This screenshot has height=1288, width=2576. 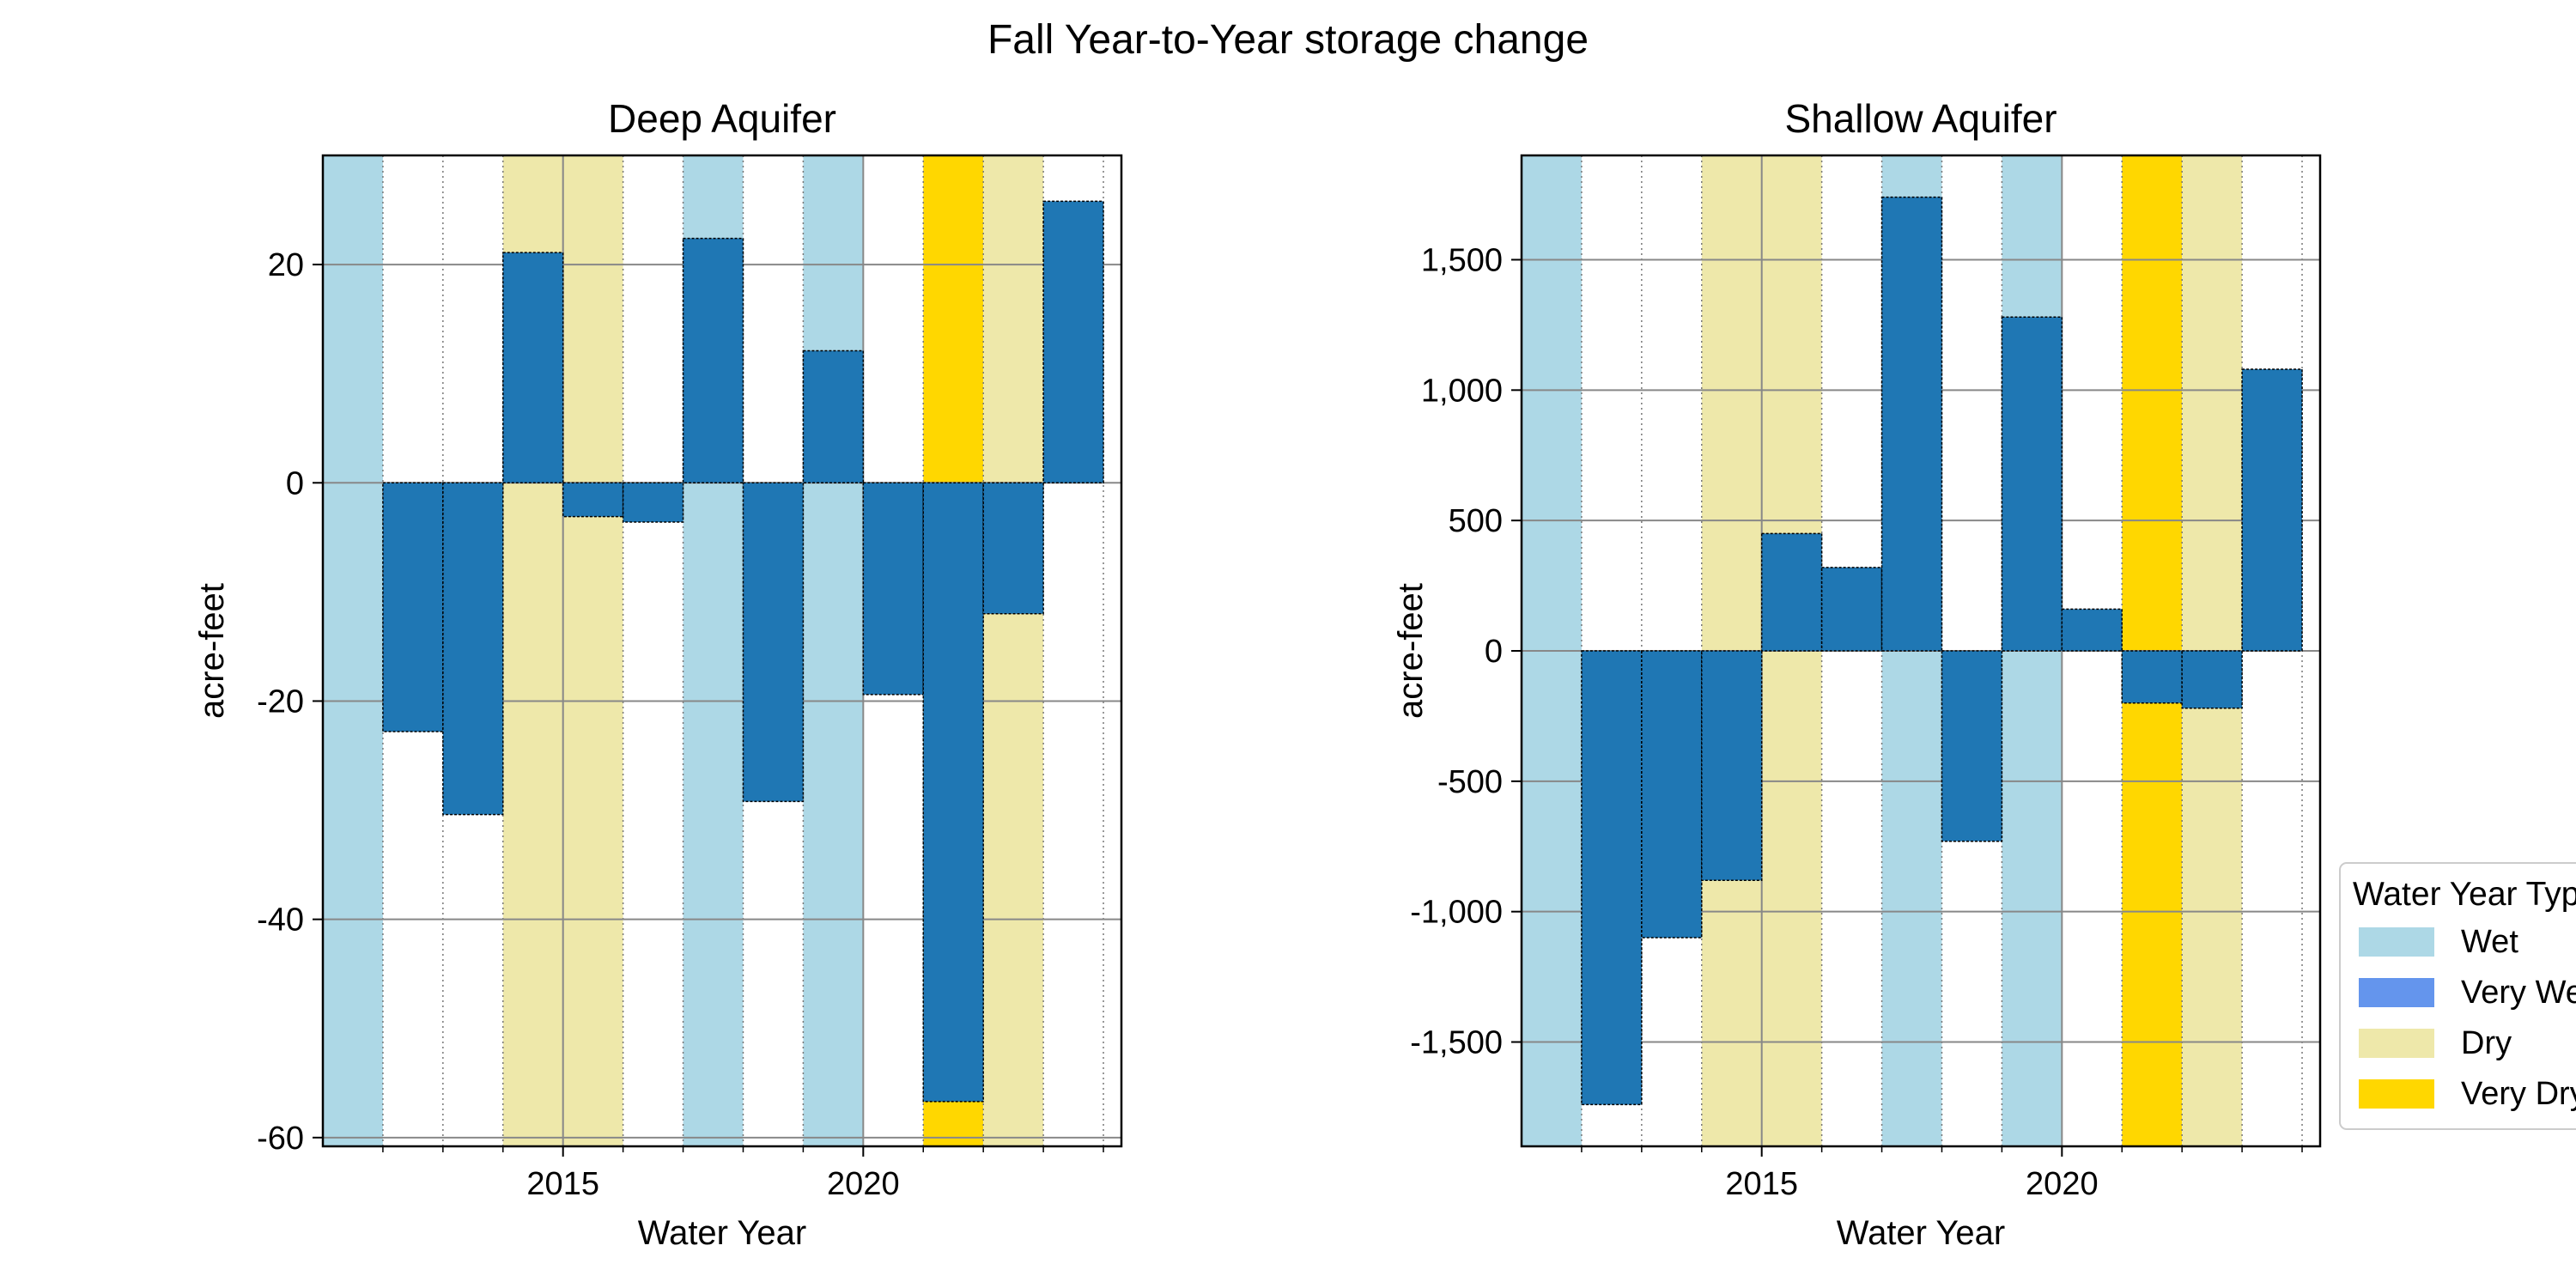 What do you see at coordinates (1476, 521) in the screenshot?
I see `y-tick-label: 500` at bounding box center [1476, 521].